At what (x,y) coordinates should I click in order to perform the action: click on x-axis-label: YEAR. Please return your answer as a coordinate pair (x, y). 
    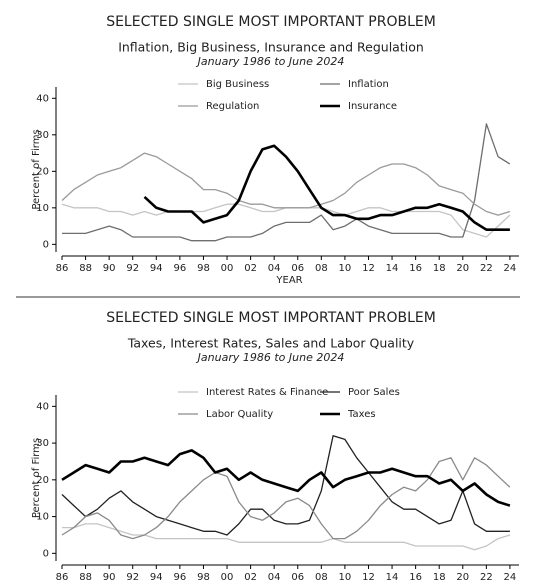
    Looking at the image, I should click on (288, 280).